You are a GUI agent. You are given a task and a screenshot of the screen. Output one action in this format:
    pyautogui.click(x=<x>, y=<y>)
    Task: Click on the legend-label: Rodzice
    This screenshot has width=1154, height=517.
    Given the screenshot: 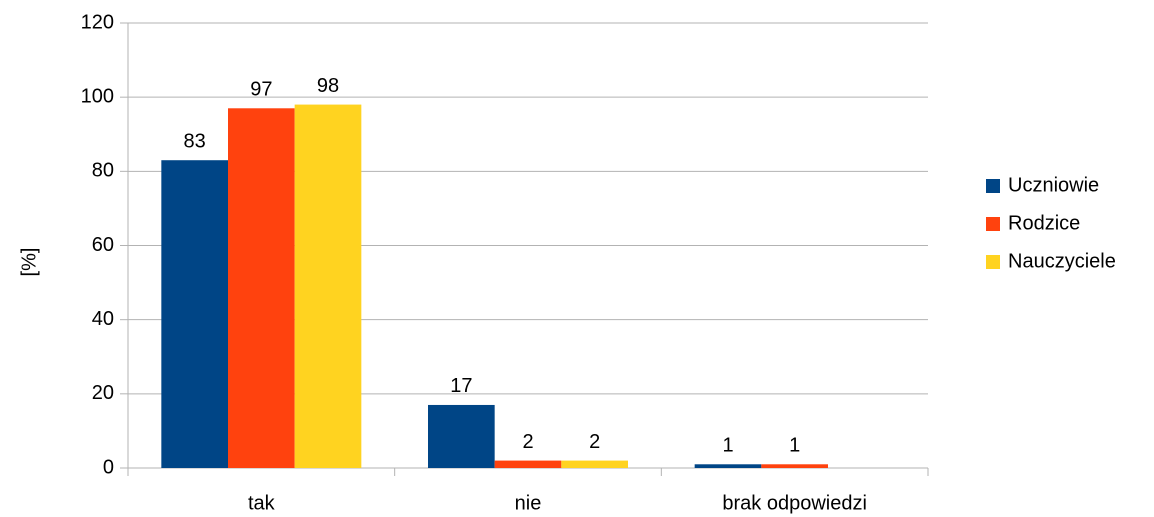 What is the action you would take?
    pyautogui.click(x=1044, y=223)
    